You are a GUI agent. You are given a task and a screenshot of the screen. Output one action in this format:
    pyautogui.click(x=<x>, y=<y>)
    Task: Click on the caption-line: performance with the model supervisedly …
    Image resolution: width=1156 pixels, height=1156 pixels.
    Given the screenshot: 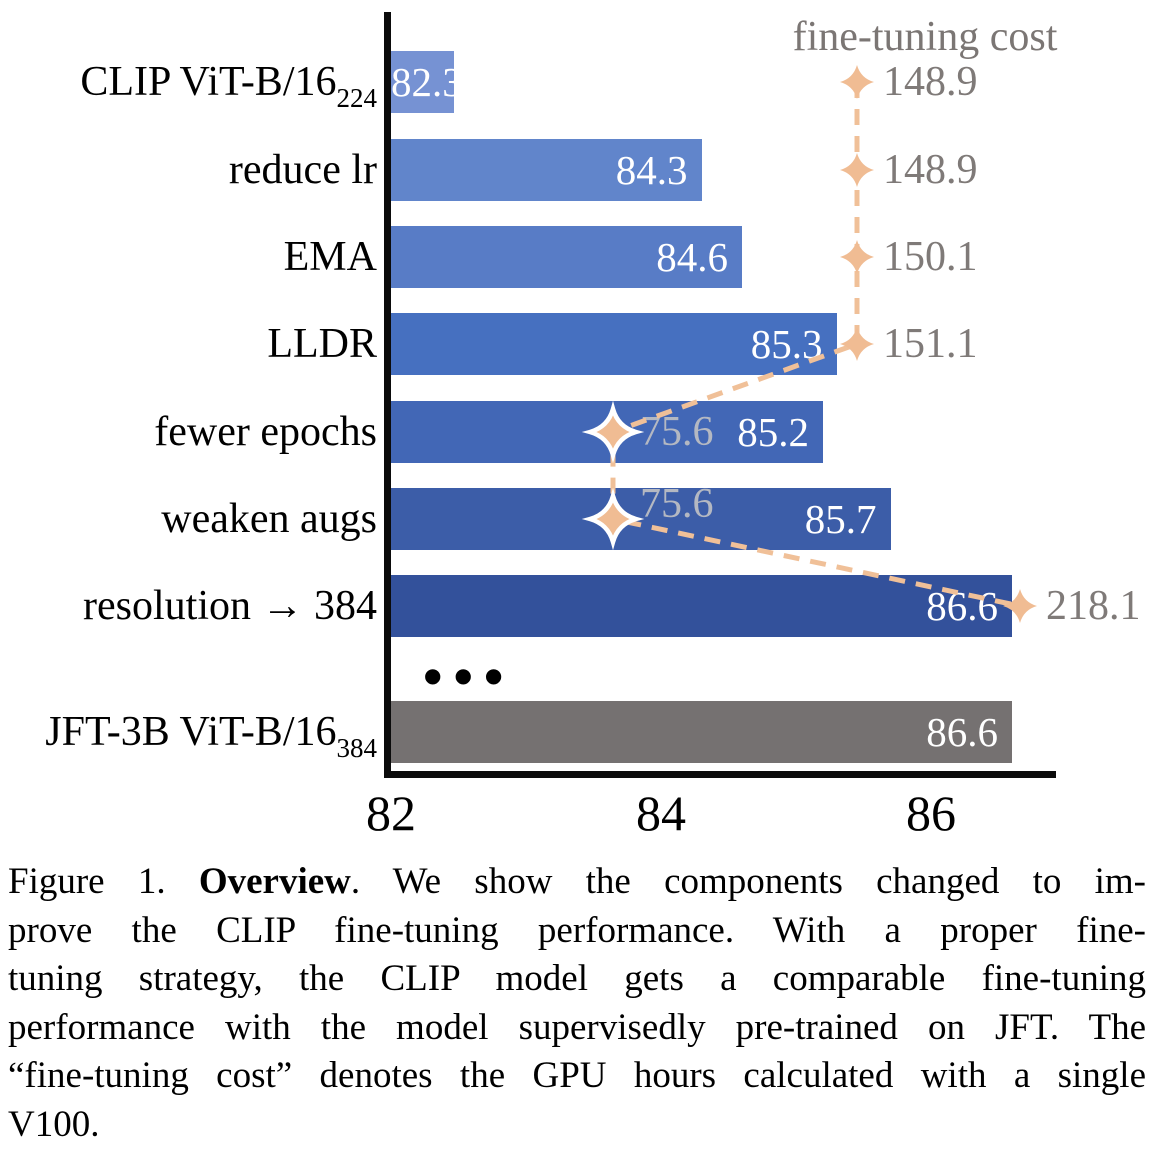 What is the action you would take?
    pyautogui.click(x=577, y=1028)
    